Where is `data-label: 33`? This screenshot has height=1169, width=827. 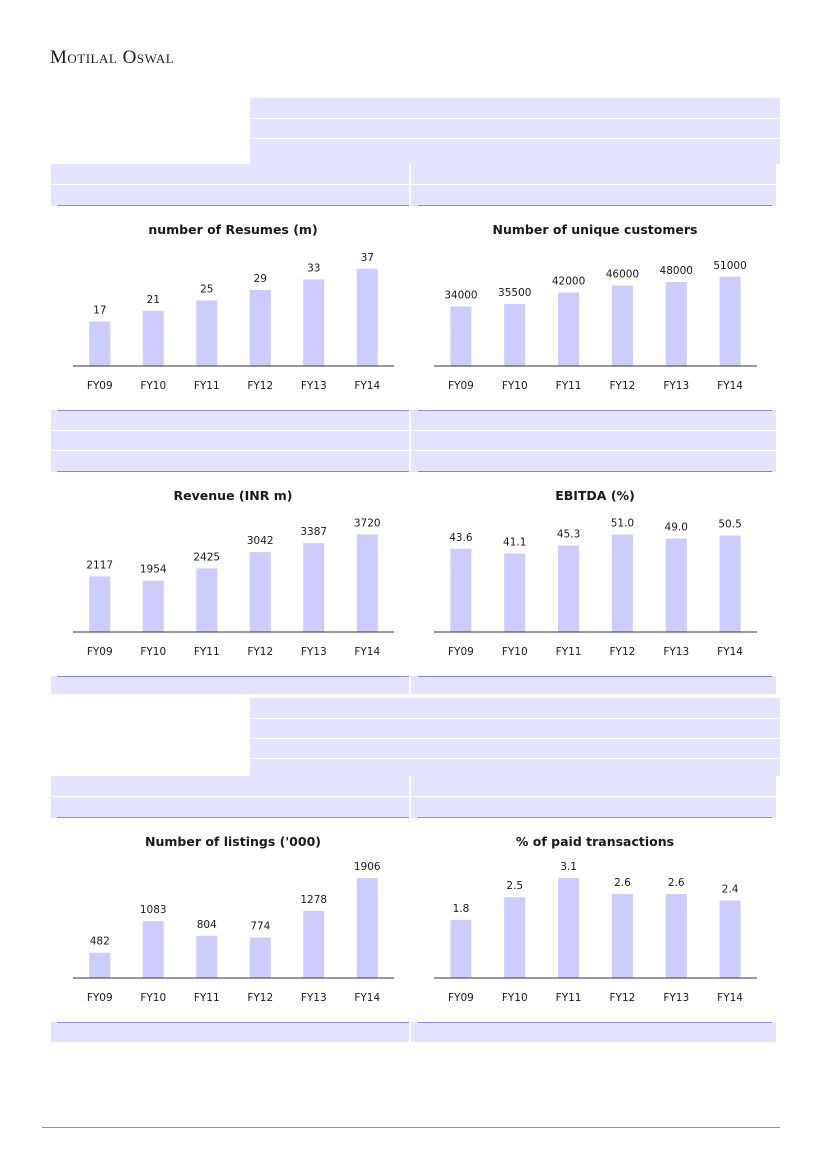
data-label: 33 is located at coordinates (313, 268).